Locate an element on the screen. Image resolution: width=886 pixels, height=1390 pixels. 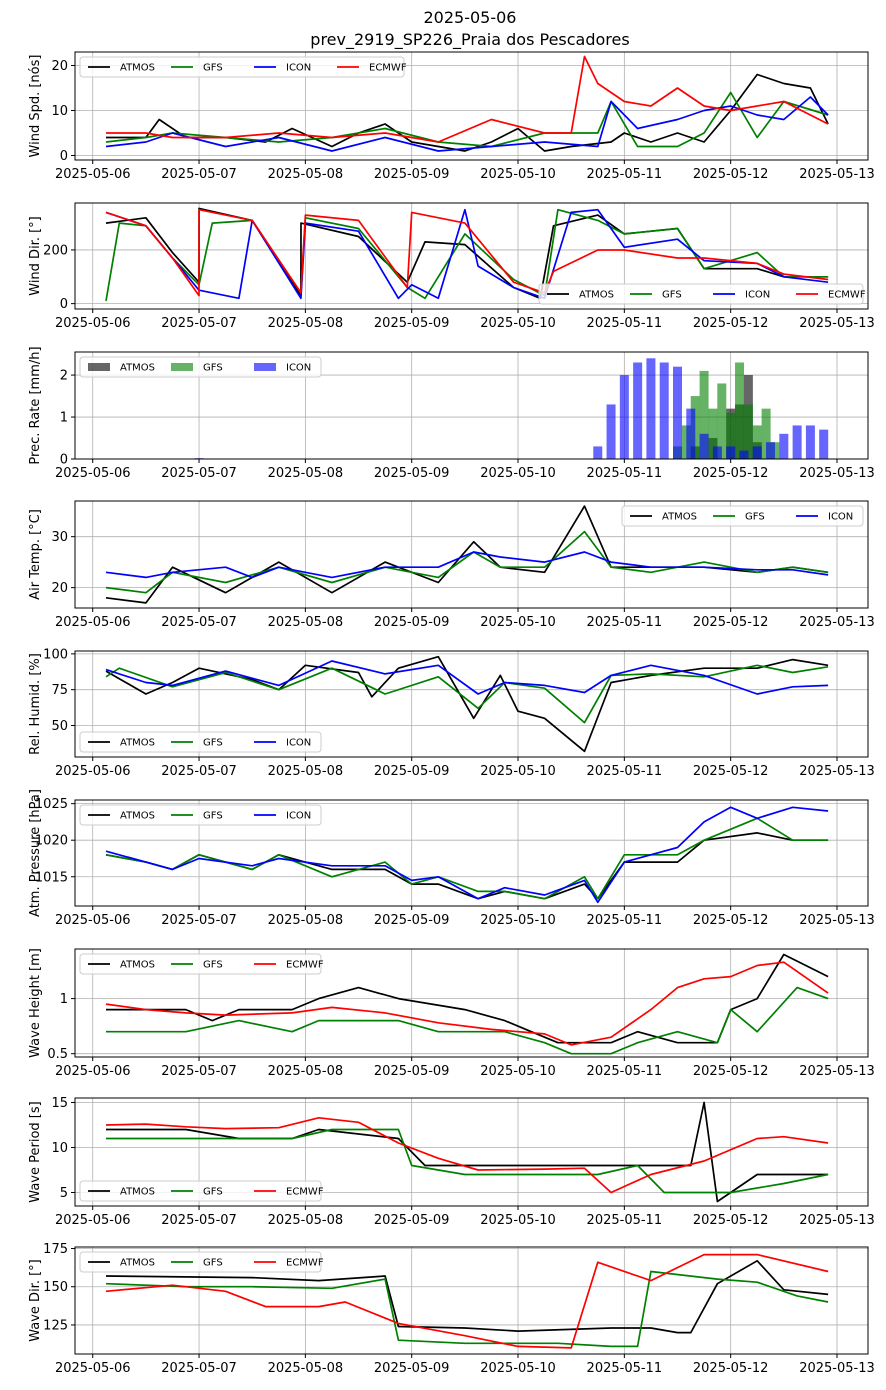
y-tick-label: 0 is located at coordinates (64, 460).